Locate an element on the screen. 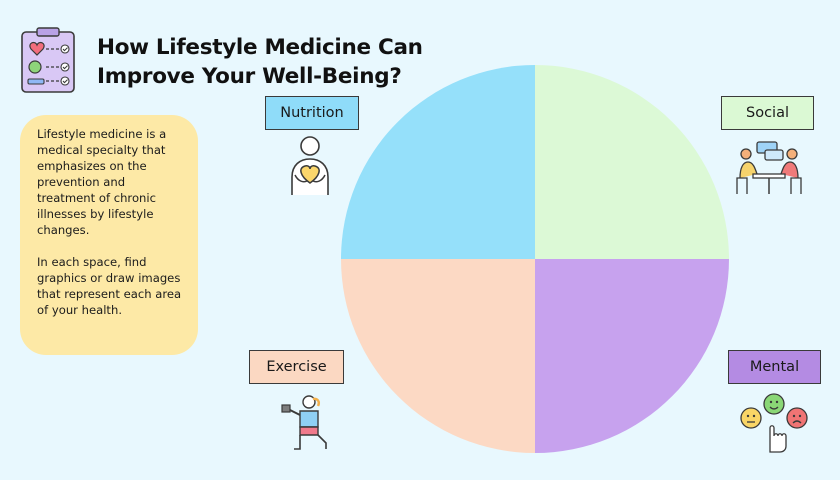 This screenshot has height=480, width=840. quadrant-mental is located at coordinates (632, 356).